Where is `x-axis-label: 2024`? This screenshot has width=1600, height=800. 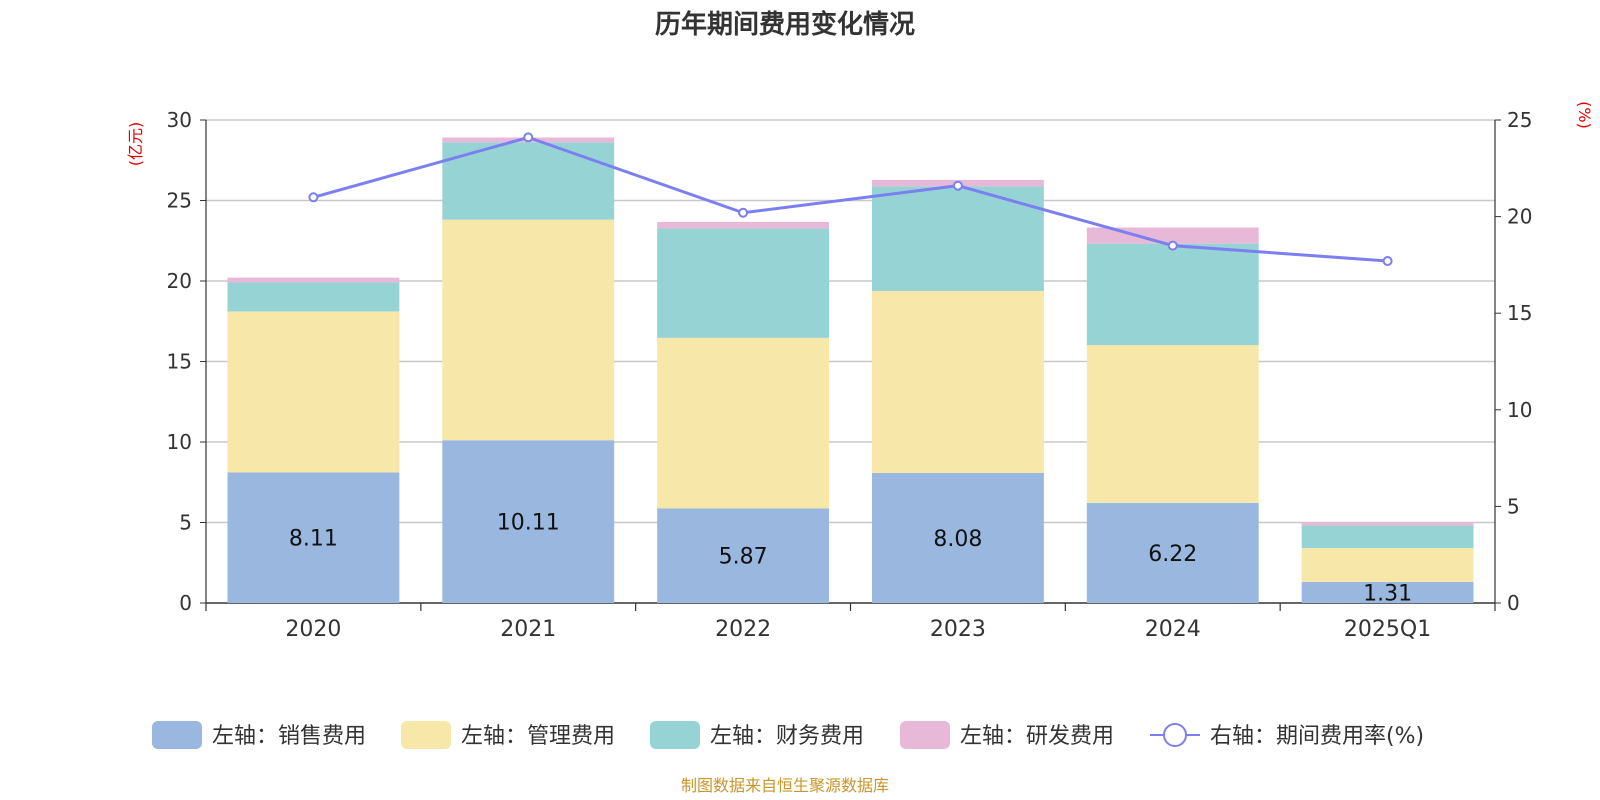
x-axis-label: 2024 is located at coordinates (1173, 629).